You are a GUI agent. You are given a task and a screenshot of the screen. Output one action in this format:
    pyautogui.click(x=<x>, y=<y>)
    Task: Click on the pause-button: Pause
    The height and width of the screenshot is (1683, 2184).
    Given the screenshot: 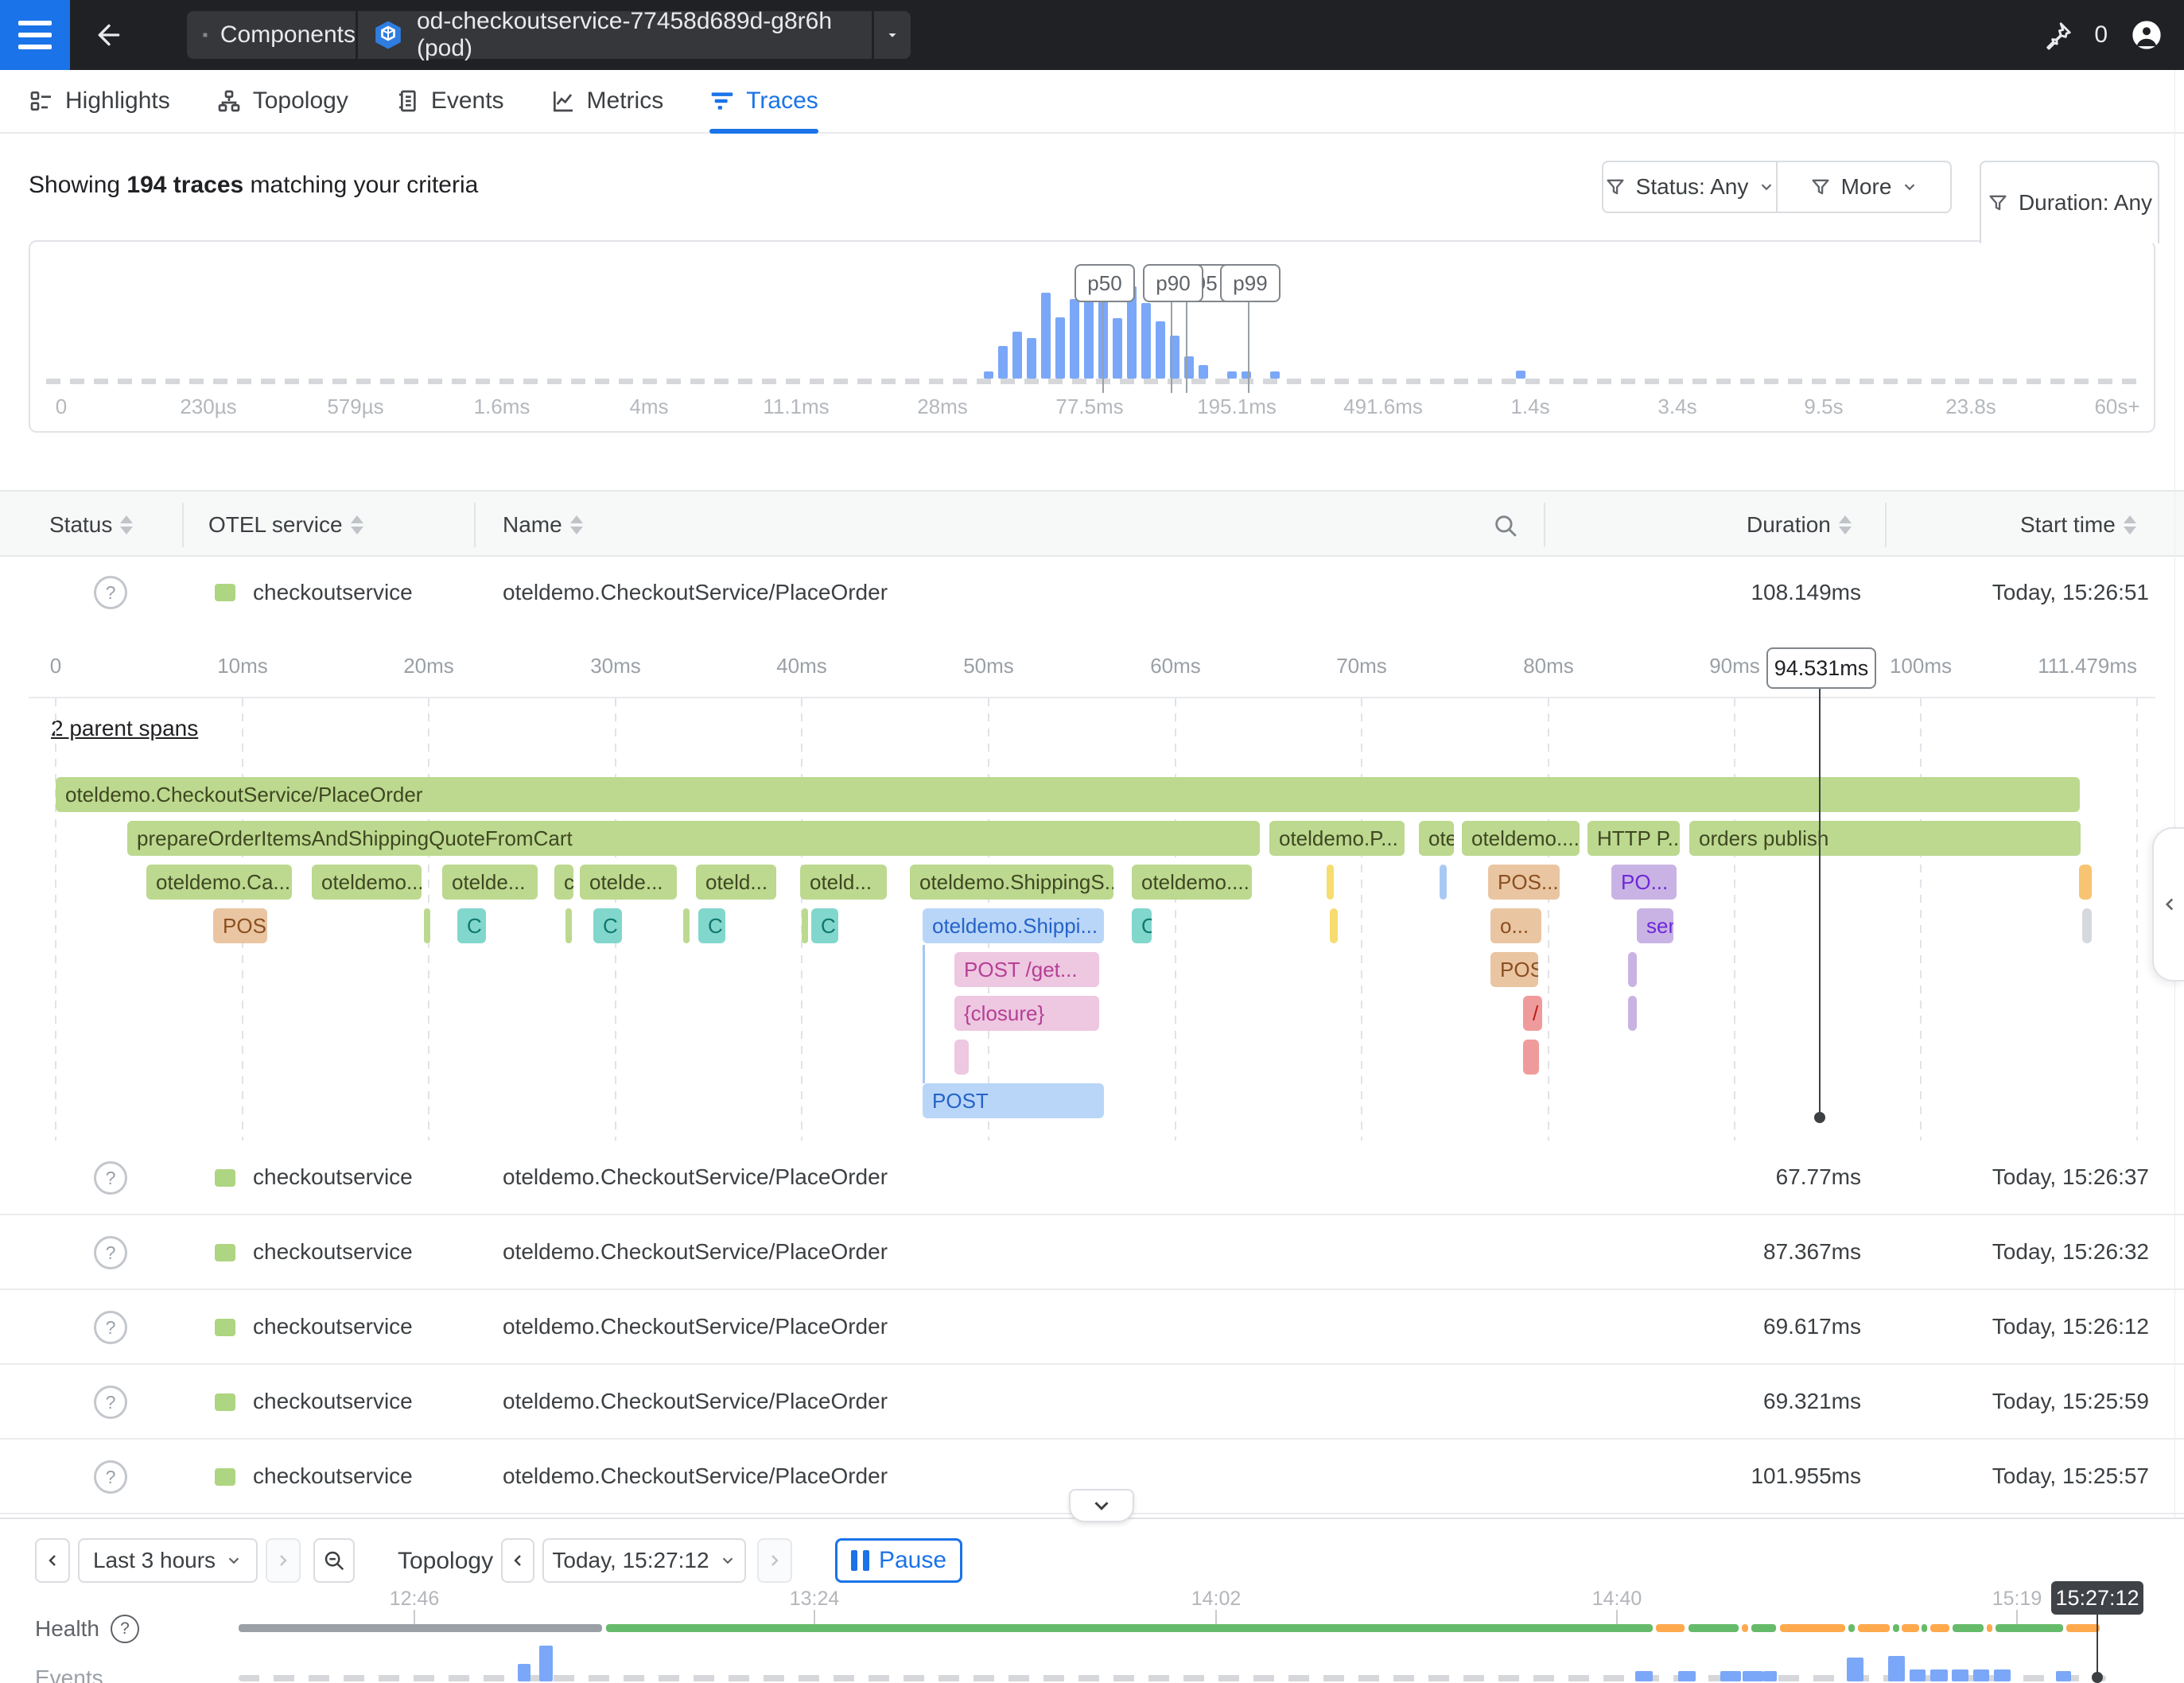 What is the action you would take?
    pyautogui.click(x=898, y=1560)
    